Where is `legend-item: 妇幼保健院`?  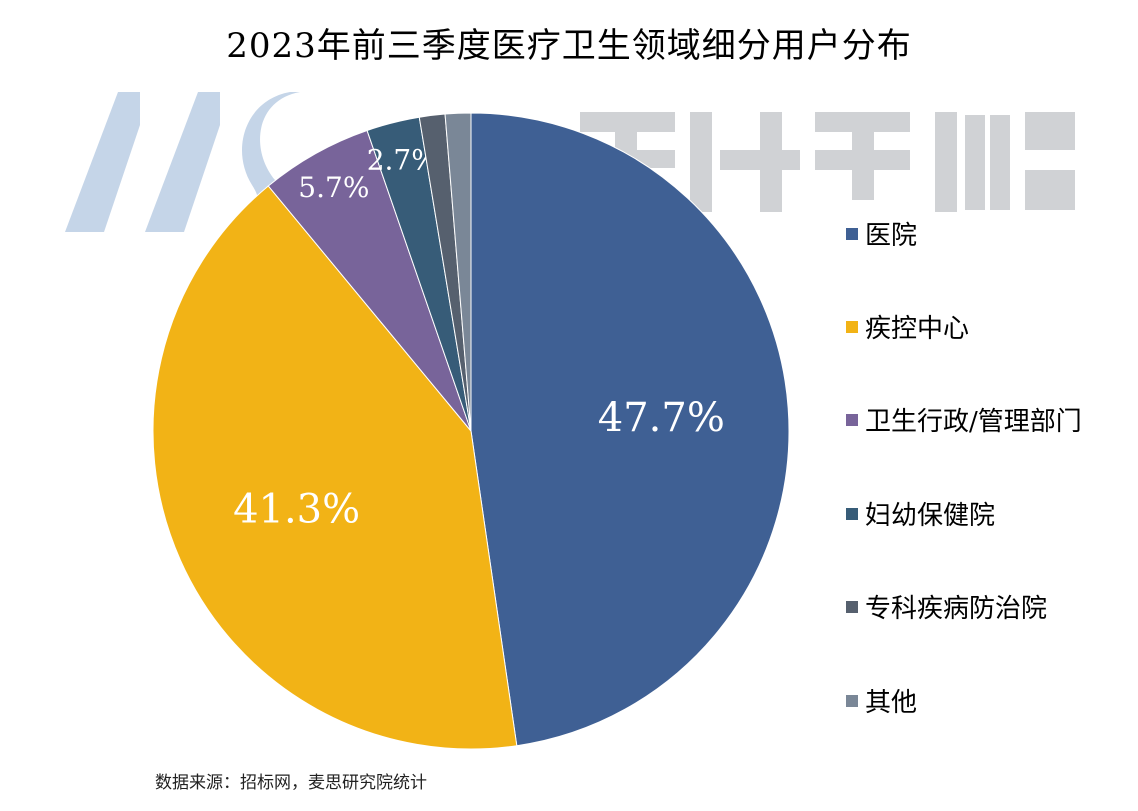 legend-item: 妇幼保健院 is located at coordinates (923, 513).